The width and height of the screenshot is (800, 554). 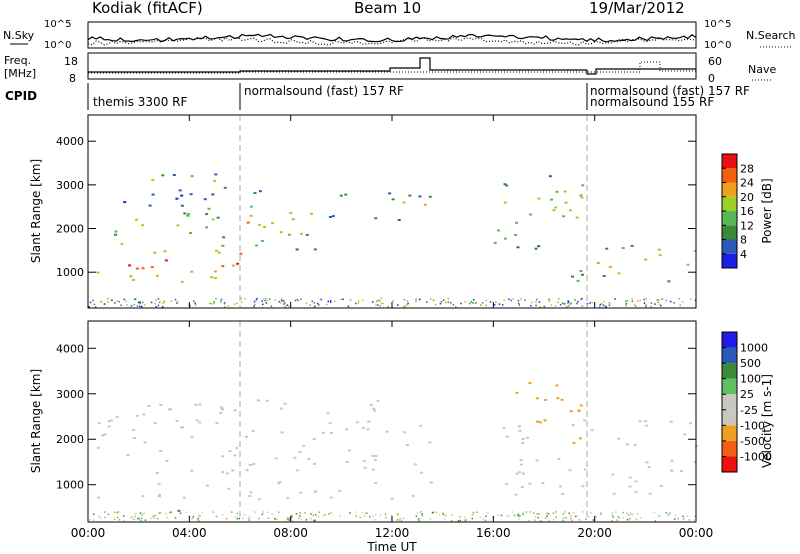 What do you see at coordinates (88, 533) in the screenshot?
I see `time-axis-label: 00:00` at bounding box center [88, 533].